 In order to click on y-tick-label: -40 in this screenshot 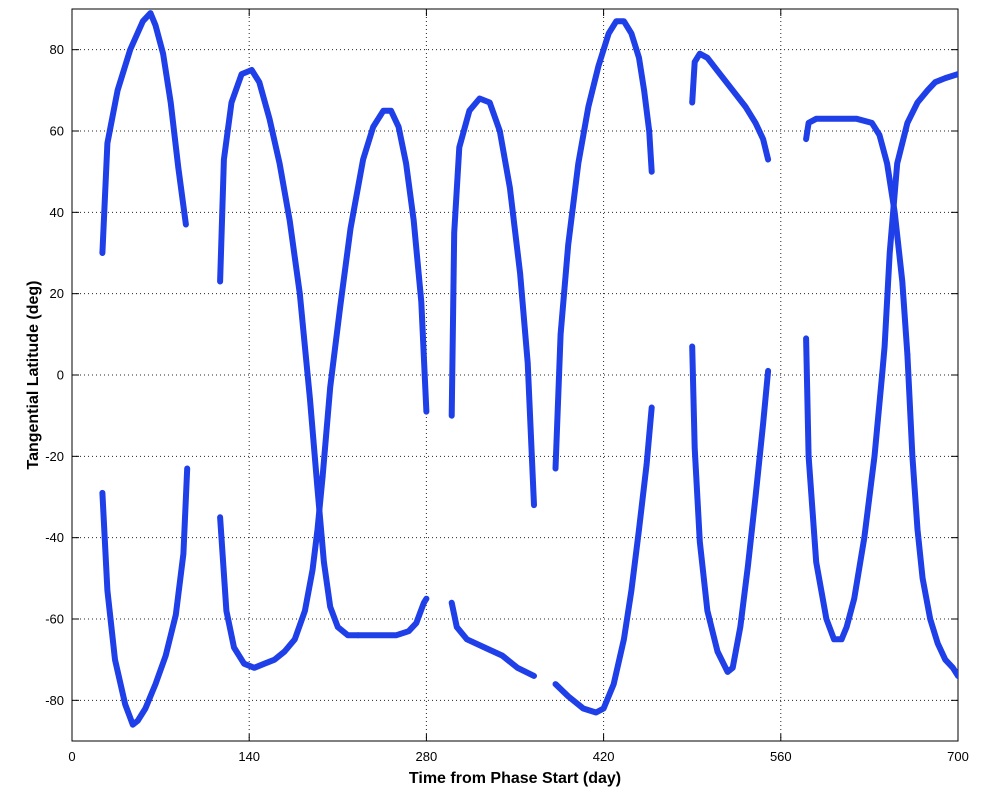, I will do `click(54, 537)`.